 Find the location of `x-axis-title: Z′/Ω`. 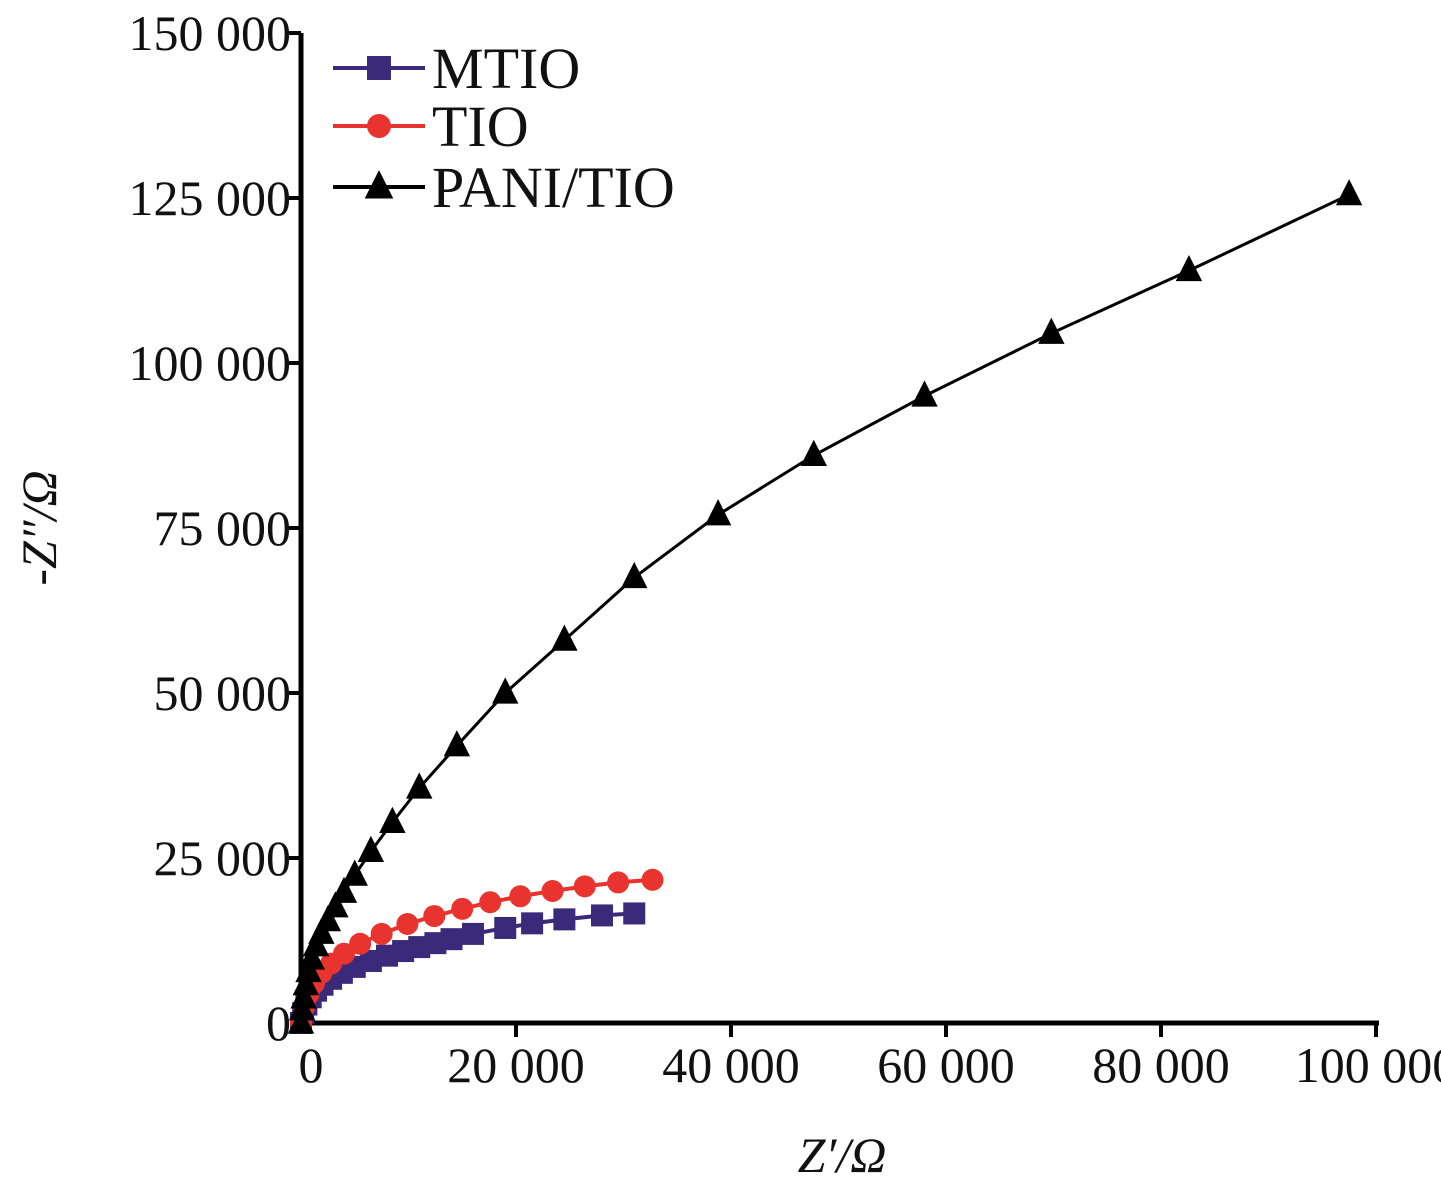

x-axis-title: Z′/Ω is located at coordinates (842, 1154).